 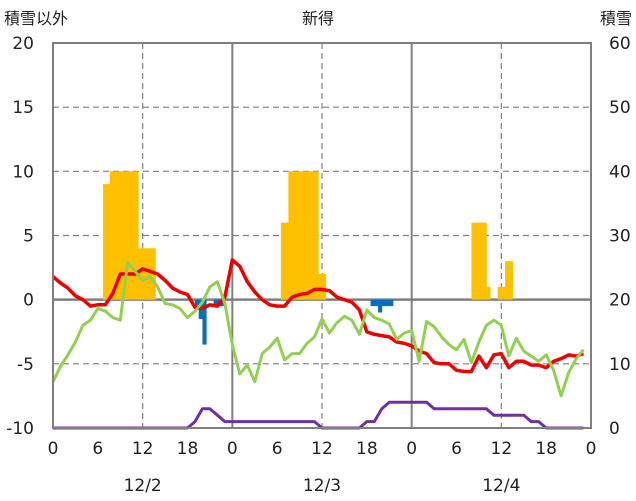 What do you see at coordinates (318, 18) in the screenshot?
I see `chart-title: 新得` at bounding box center [318, 18].